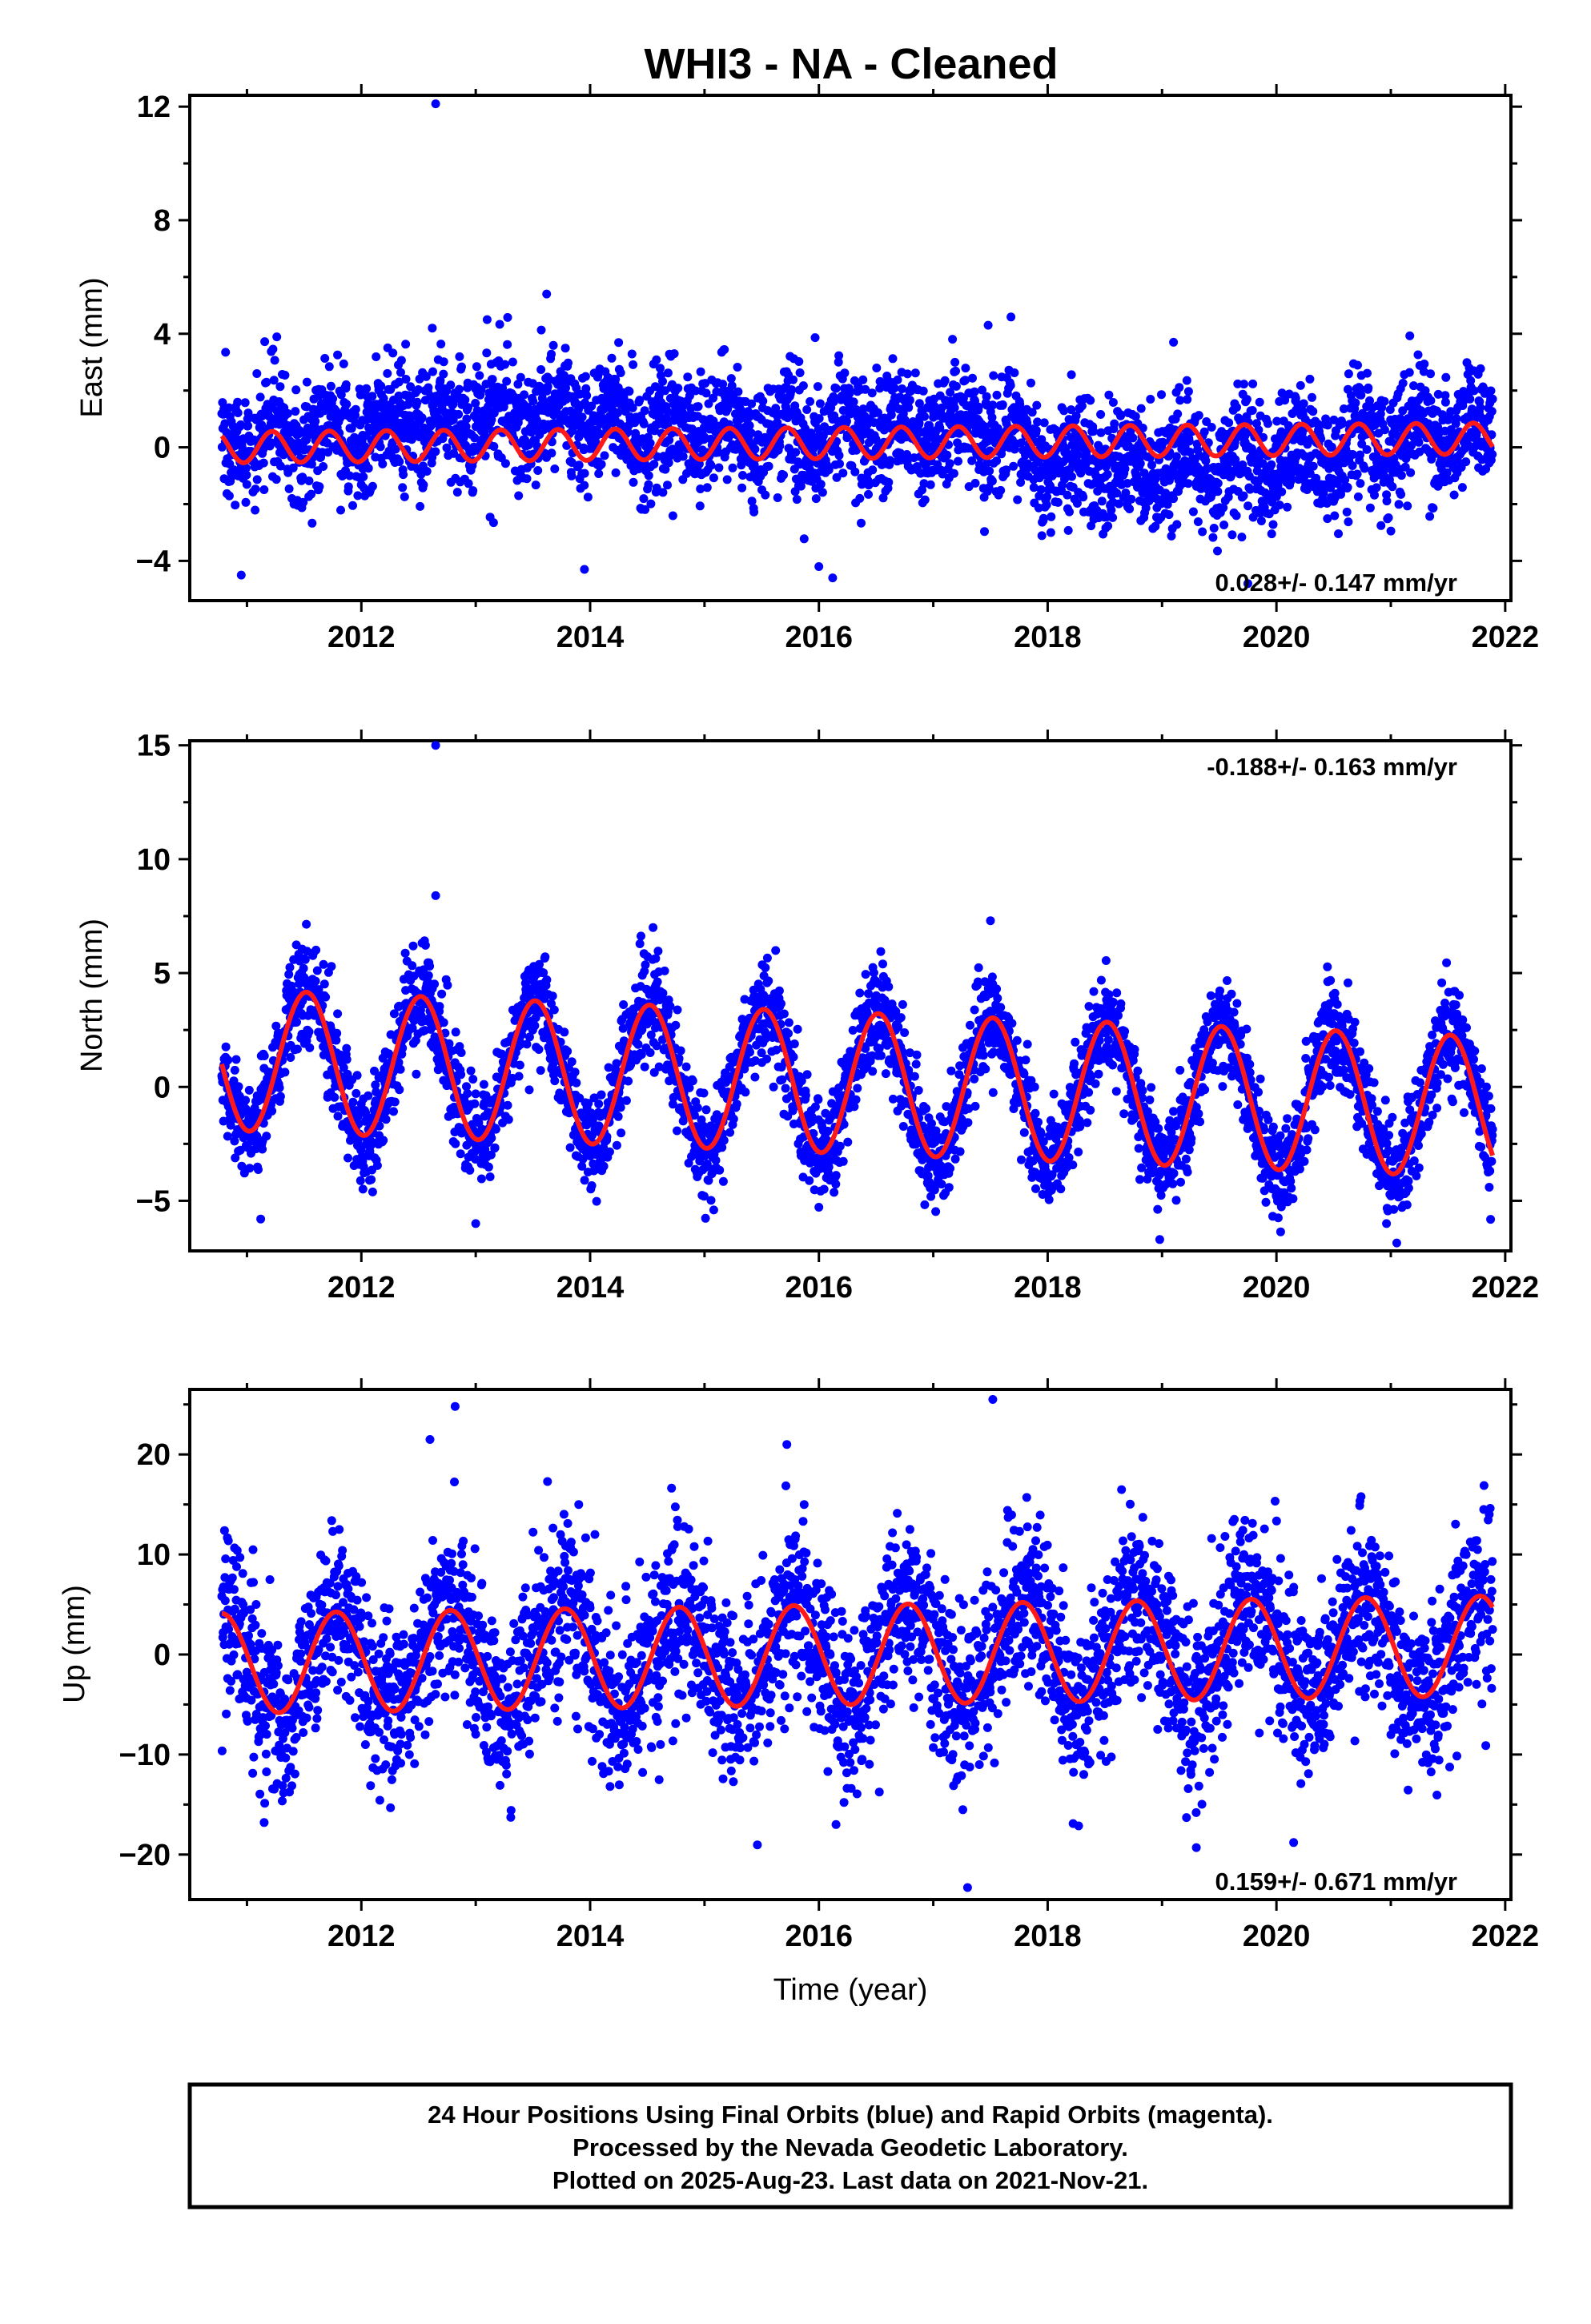  What do you see at coordinates (92, 347) in the screenshot?
I see `east-y-axis-label: East (mm)` at bounding box center [92, 347].